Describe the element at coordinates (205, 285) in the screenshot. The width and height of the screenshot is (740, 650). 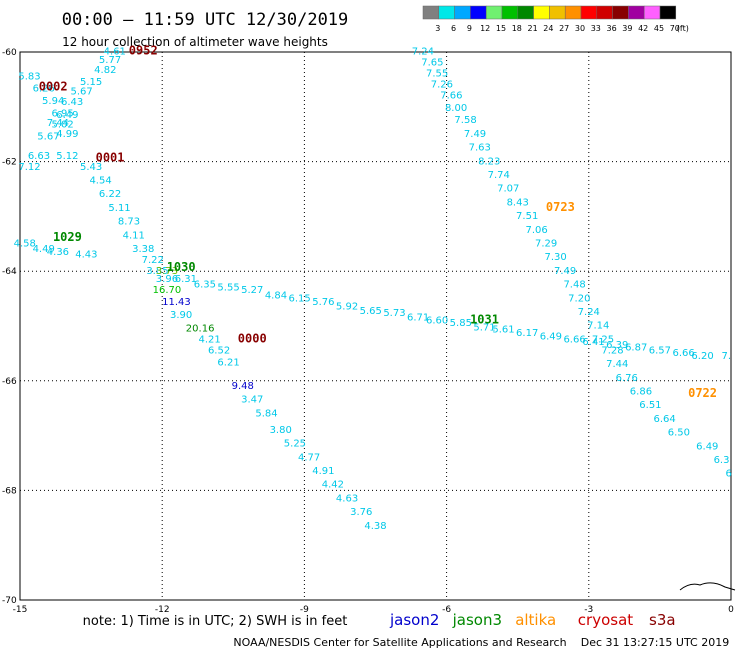
I see `wave-height-label: 6.35` at that location.